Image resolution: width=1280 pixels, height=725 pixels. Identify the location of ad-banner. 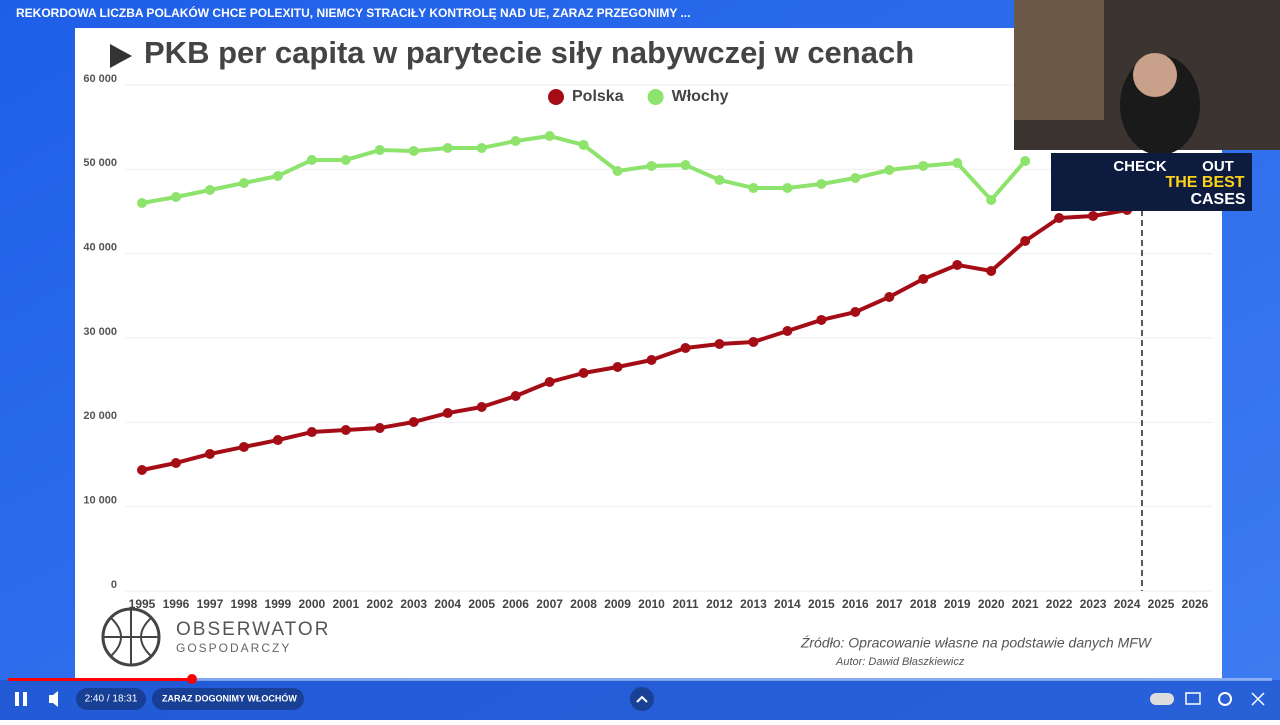
(1151, 182).